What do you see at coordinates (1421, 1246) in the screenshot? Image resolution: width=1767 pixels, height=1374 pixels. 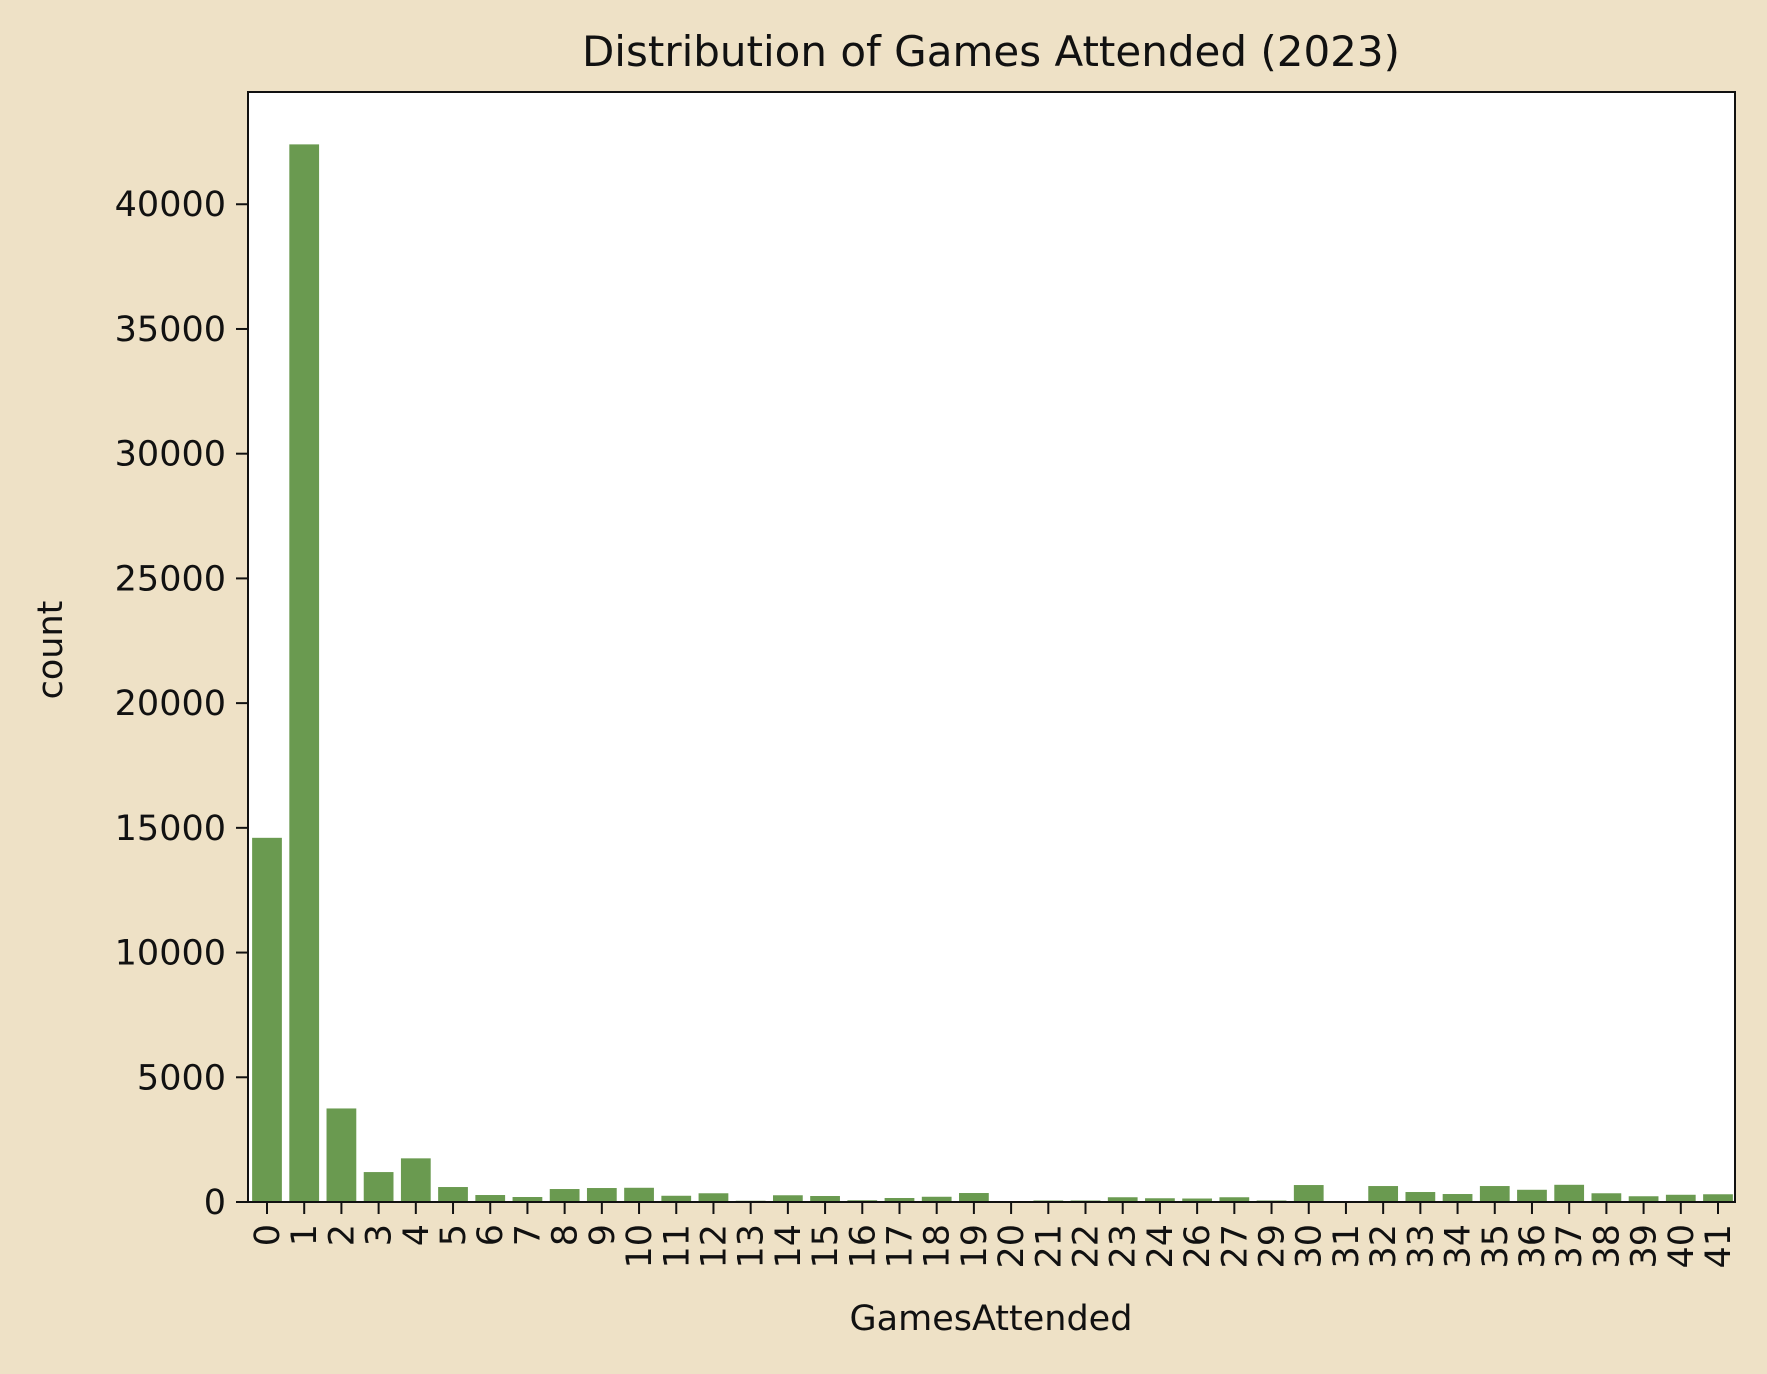 I see `x-tick-label-33: 33` at bounding box center [1421, 1246].